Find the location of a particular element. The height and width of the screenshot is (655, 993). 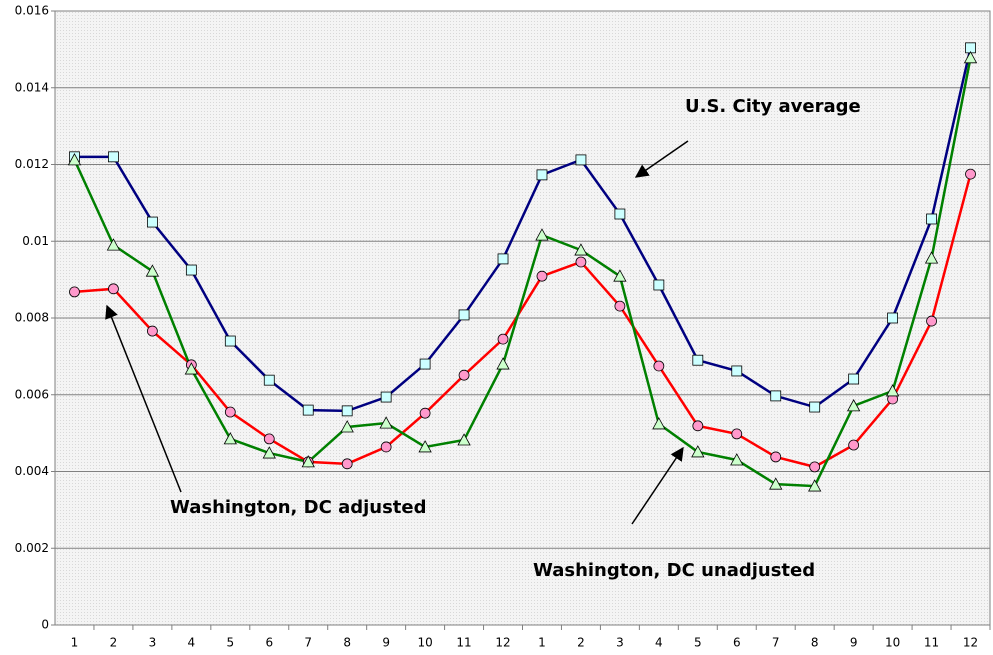

annotation: Washington, DC unadjusted is located at coordinates (674, 570).